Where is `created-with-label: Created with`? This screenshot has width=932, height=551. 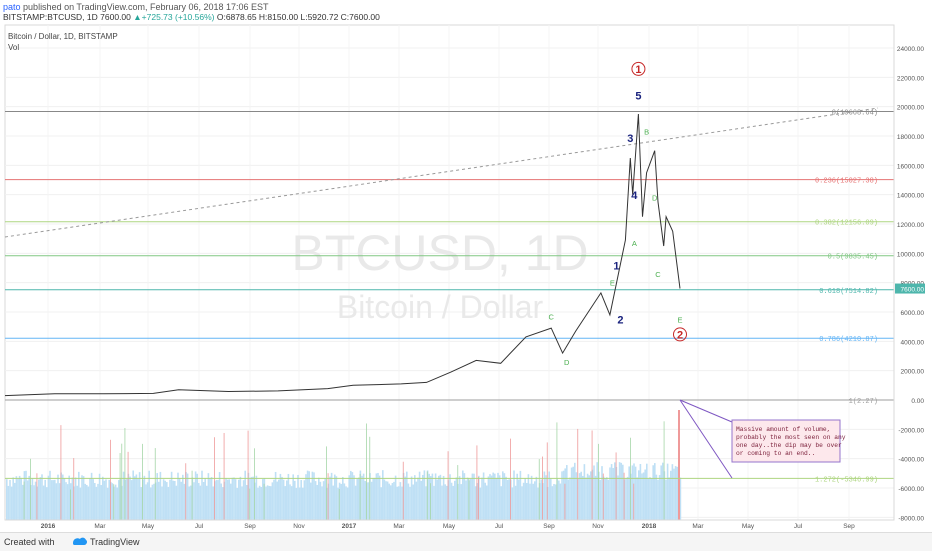
created-with-label: Created with is located at coordinates (29, 542).